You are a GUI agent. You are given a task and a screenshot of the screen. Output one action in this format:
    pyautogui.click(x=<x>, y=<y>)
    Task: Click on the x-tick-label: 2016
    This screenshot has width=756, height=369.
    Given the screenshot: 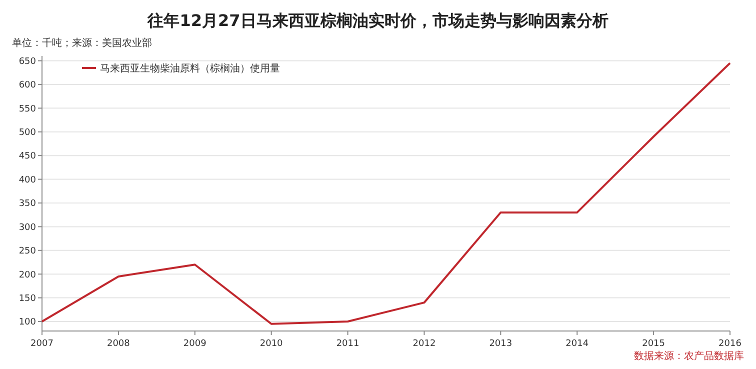 What is the action you would take?
    pyautogui.click(x=730, y=344)
    